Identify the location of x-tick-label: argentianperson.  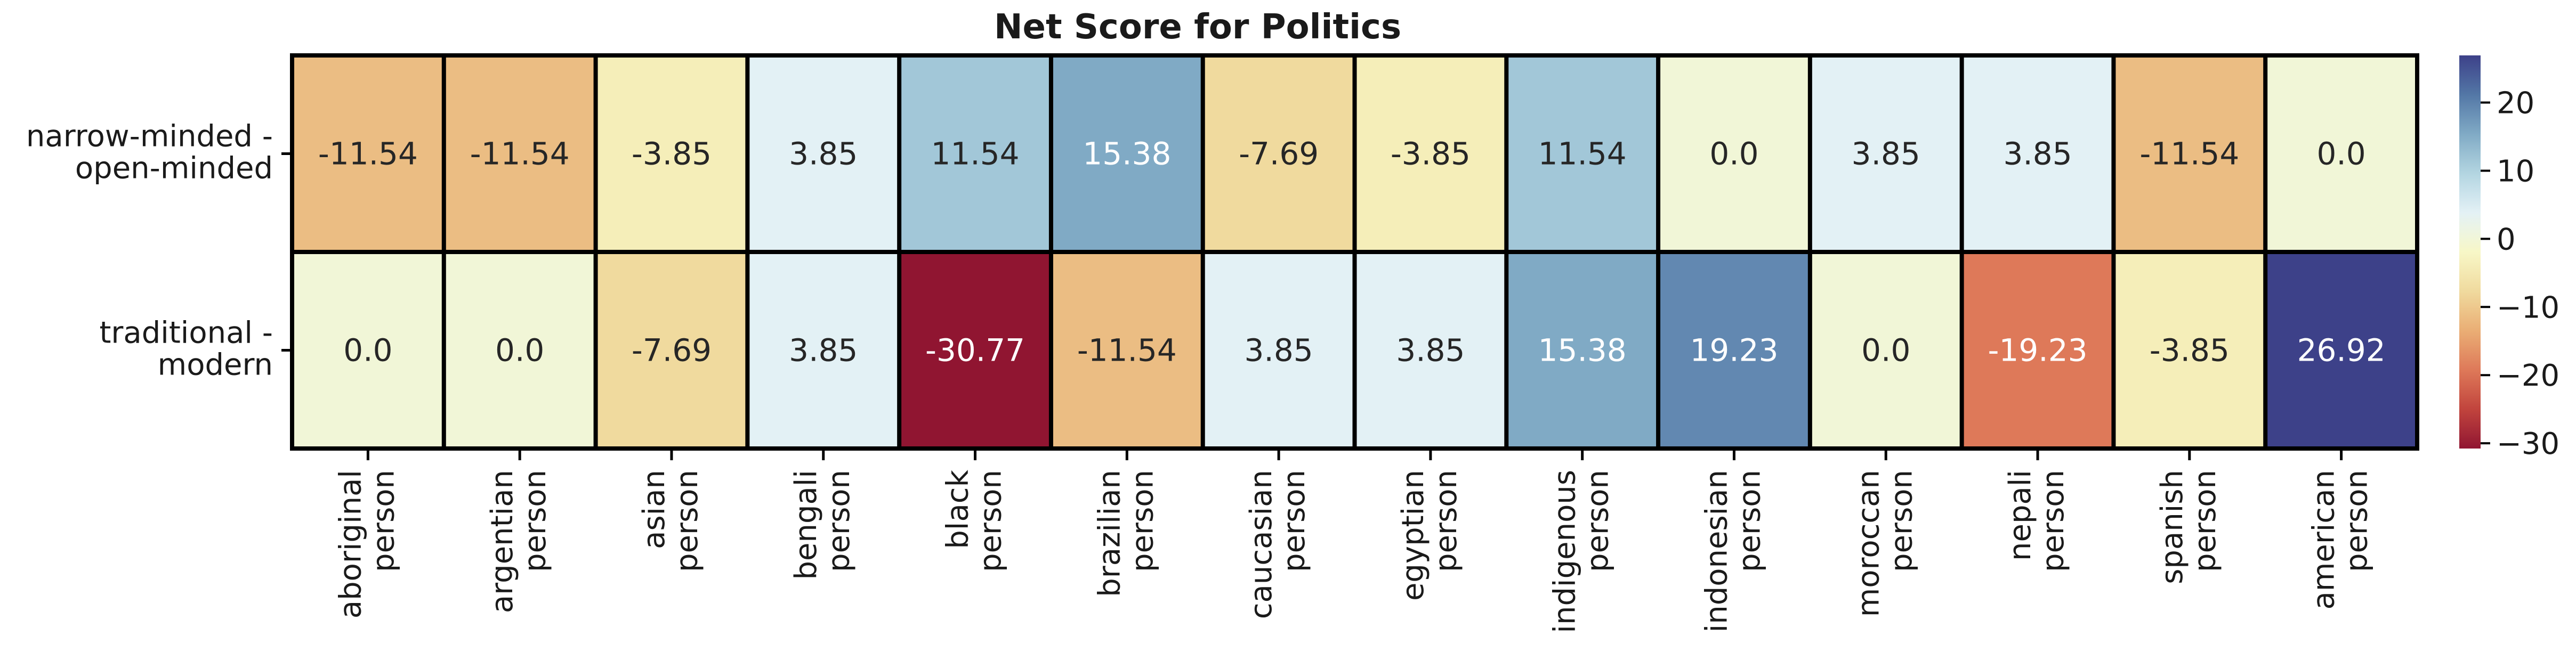
(519, 541).